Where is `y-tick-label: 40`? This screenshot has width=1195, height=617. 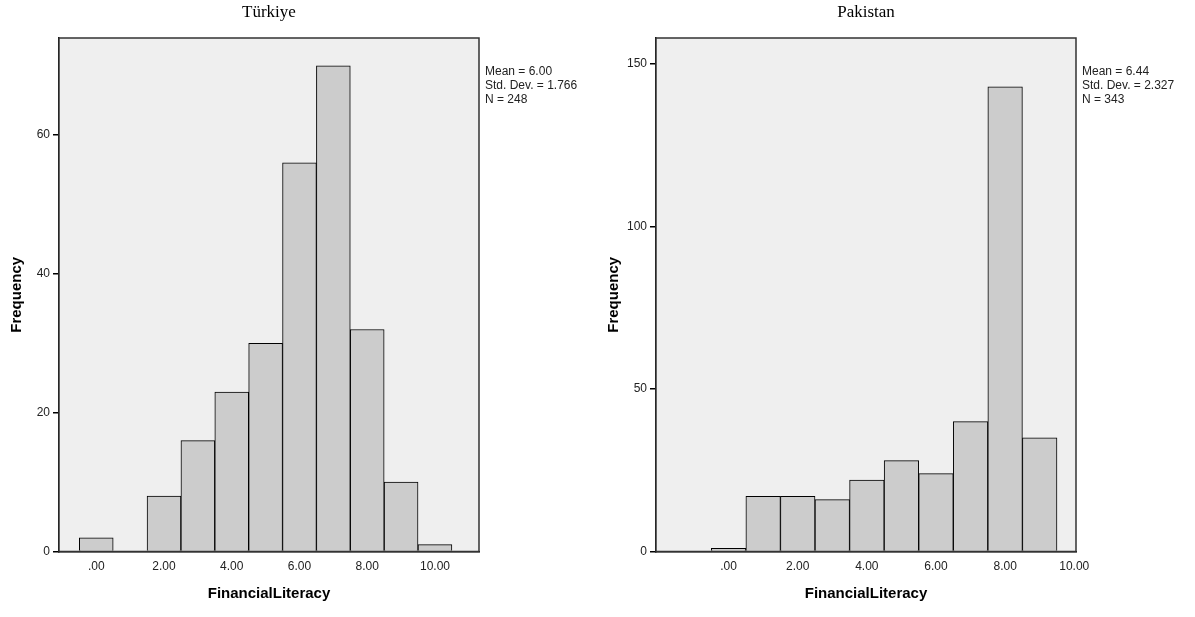
y-tick-label: 40 is located at coordinates (43, 273).